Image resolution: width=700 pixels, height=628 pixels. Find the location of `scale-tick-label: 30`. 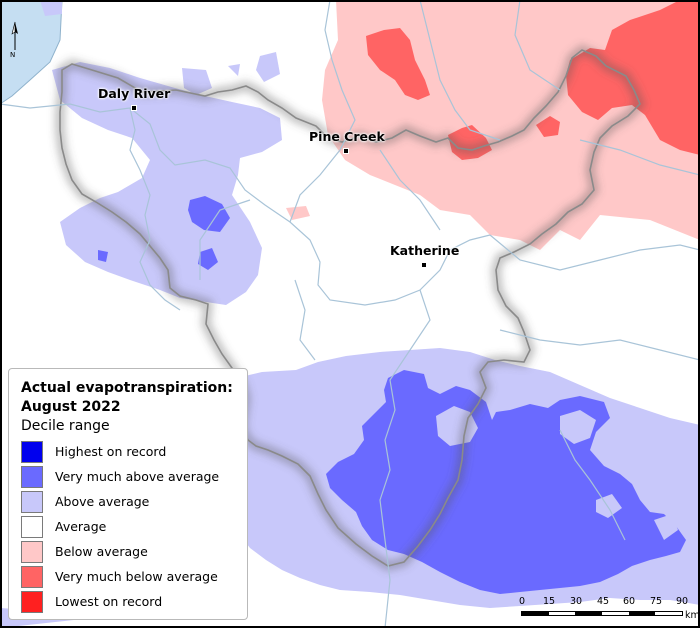

scale-tick-label: 30 is located at coordinates (576, 601).